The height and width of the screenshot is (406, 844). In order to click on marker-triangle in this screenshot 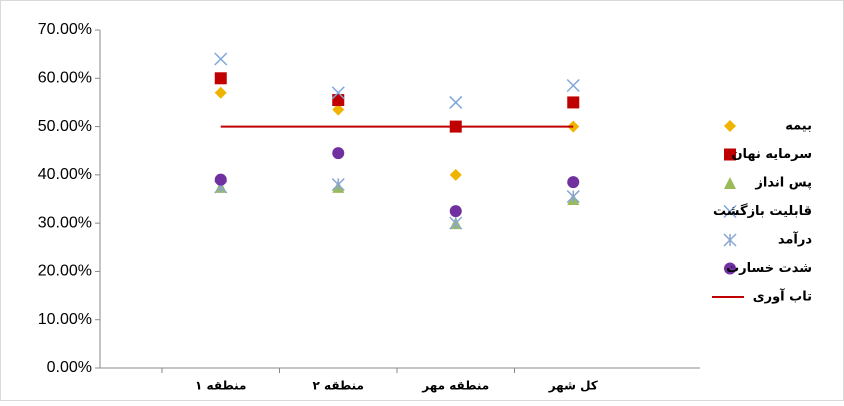, I will do `click(730, 183)`.